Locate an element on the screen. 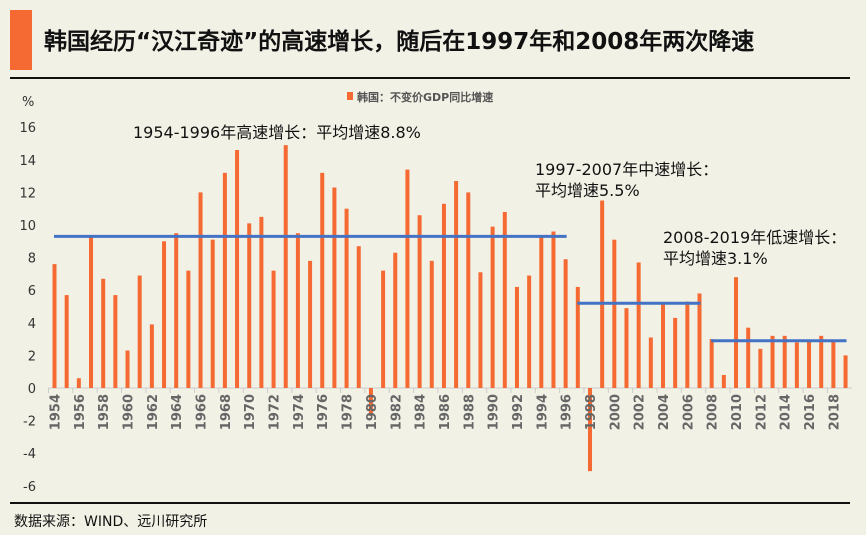 The height and width of the screenshot is (535, 866). x-tick-label: 2018 is located at coordinates (834, 412).